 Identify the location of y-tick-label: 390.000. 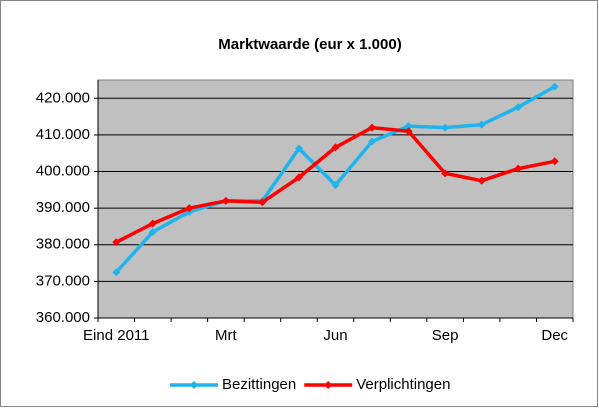
(63, 207).